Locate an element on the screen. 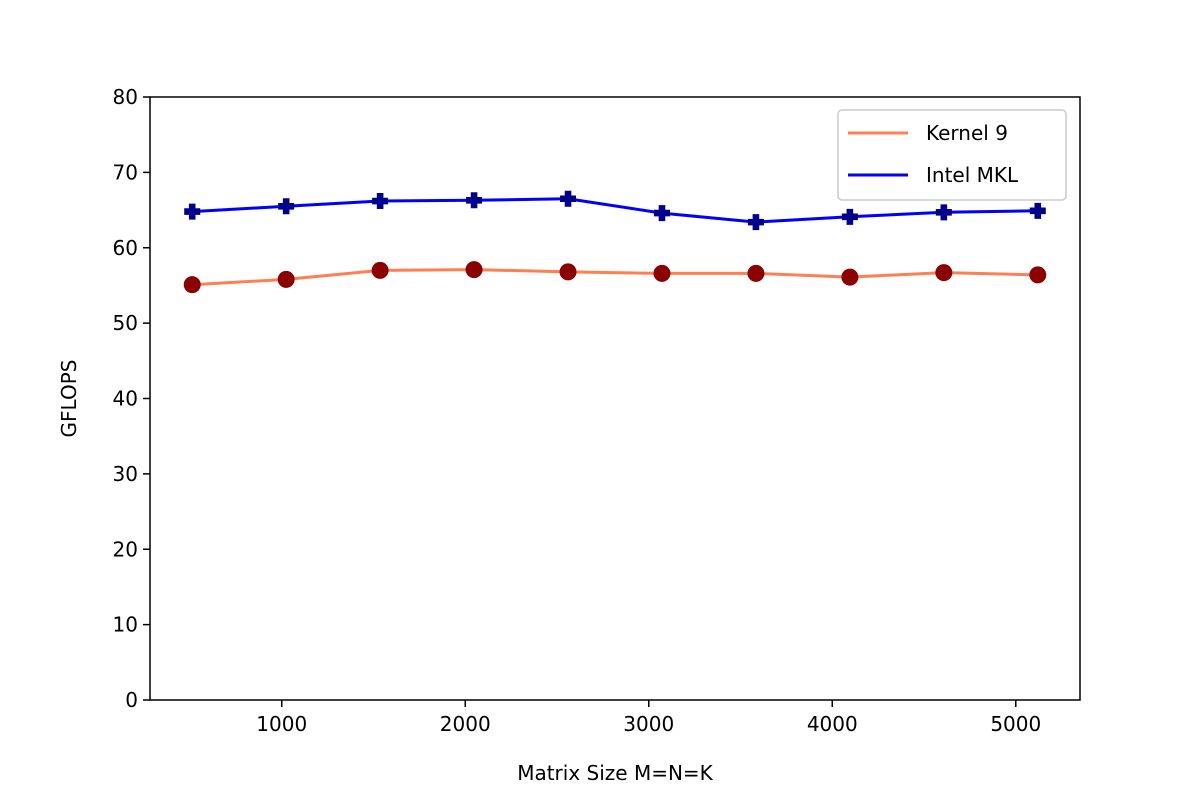  y-axis-label: GFLOPS is located at coordinates (69, 399).